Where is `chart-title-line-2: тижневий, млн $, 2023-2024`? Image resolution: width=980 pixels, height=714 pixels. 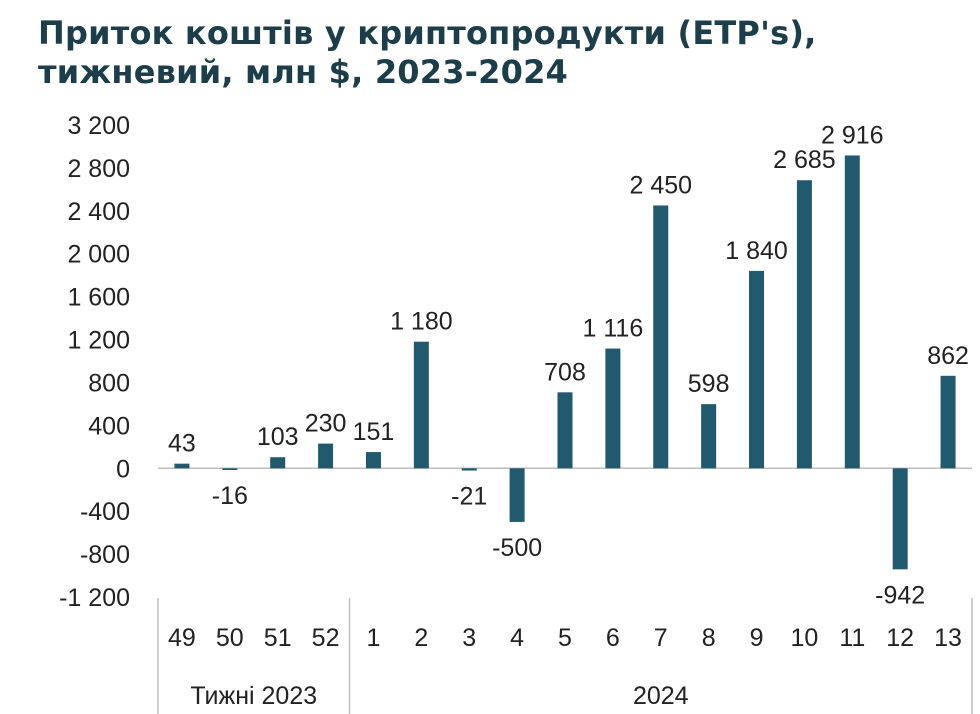 chart-title-line-2: тижневий, млн $, 2023-2024 is located at coordinates (303, 72).